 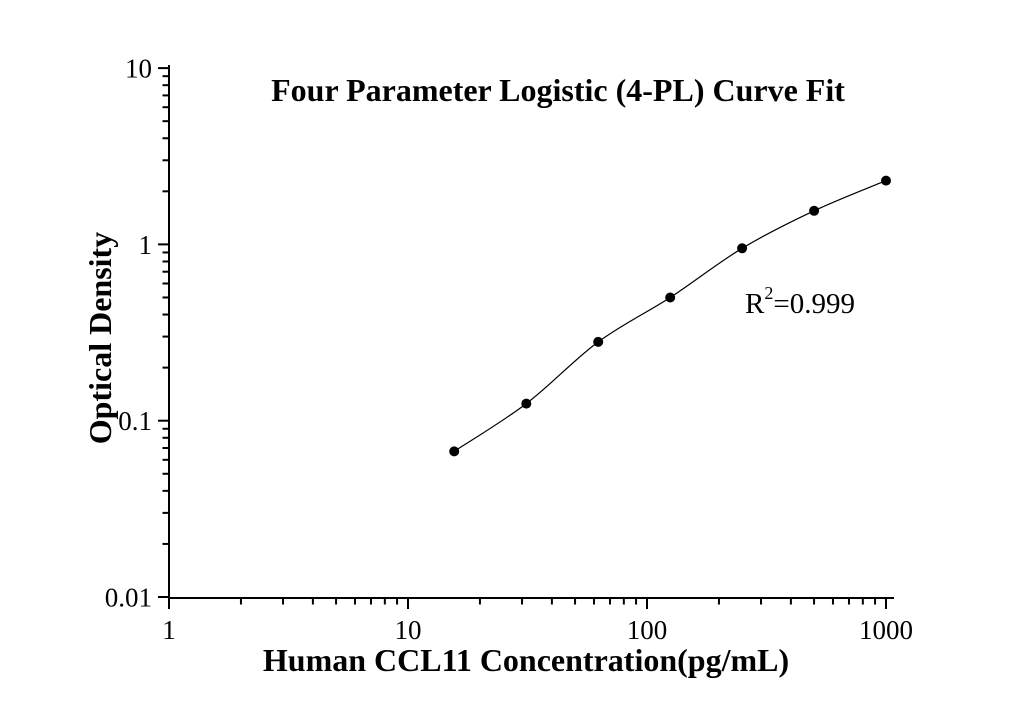 What do you see at coordinates (138, 69) in the screenshot?
I see `y-tick-label: 10` at bounding box center [138, 69].